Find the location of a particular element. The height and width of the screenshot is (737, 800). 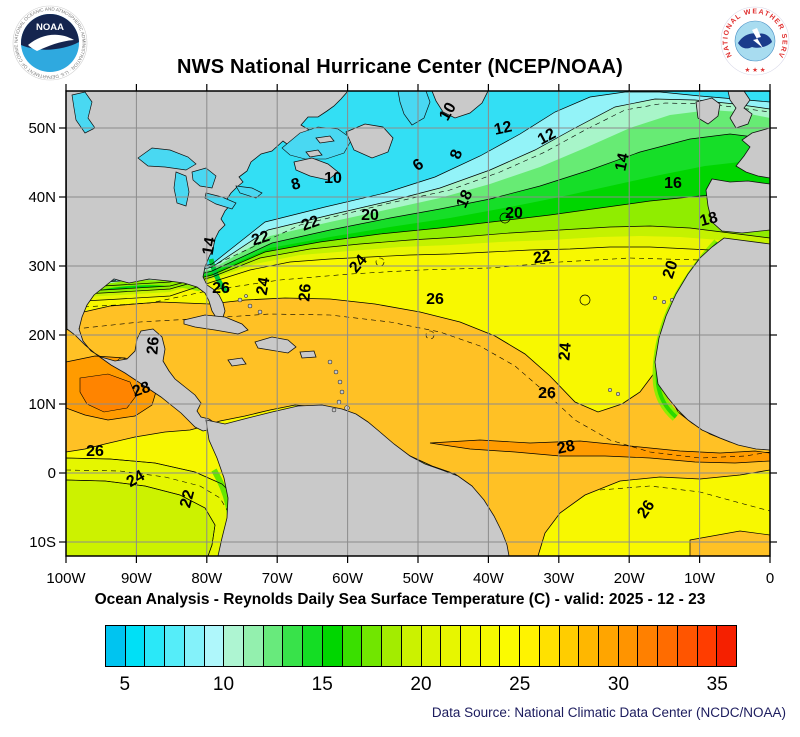

nws-lightning-icon is located at coordinates (757, 38).